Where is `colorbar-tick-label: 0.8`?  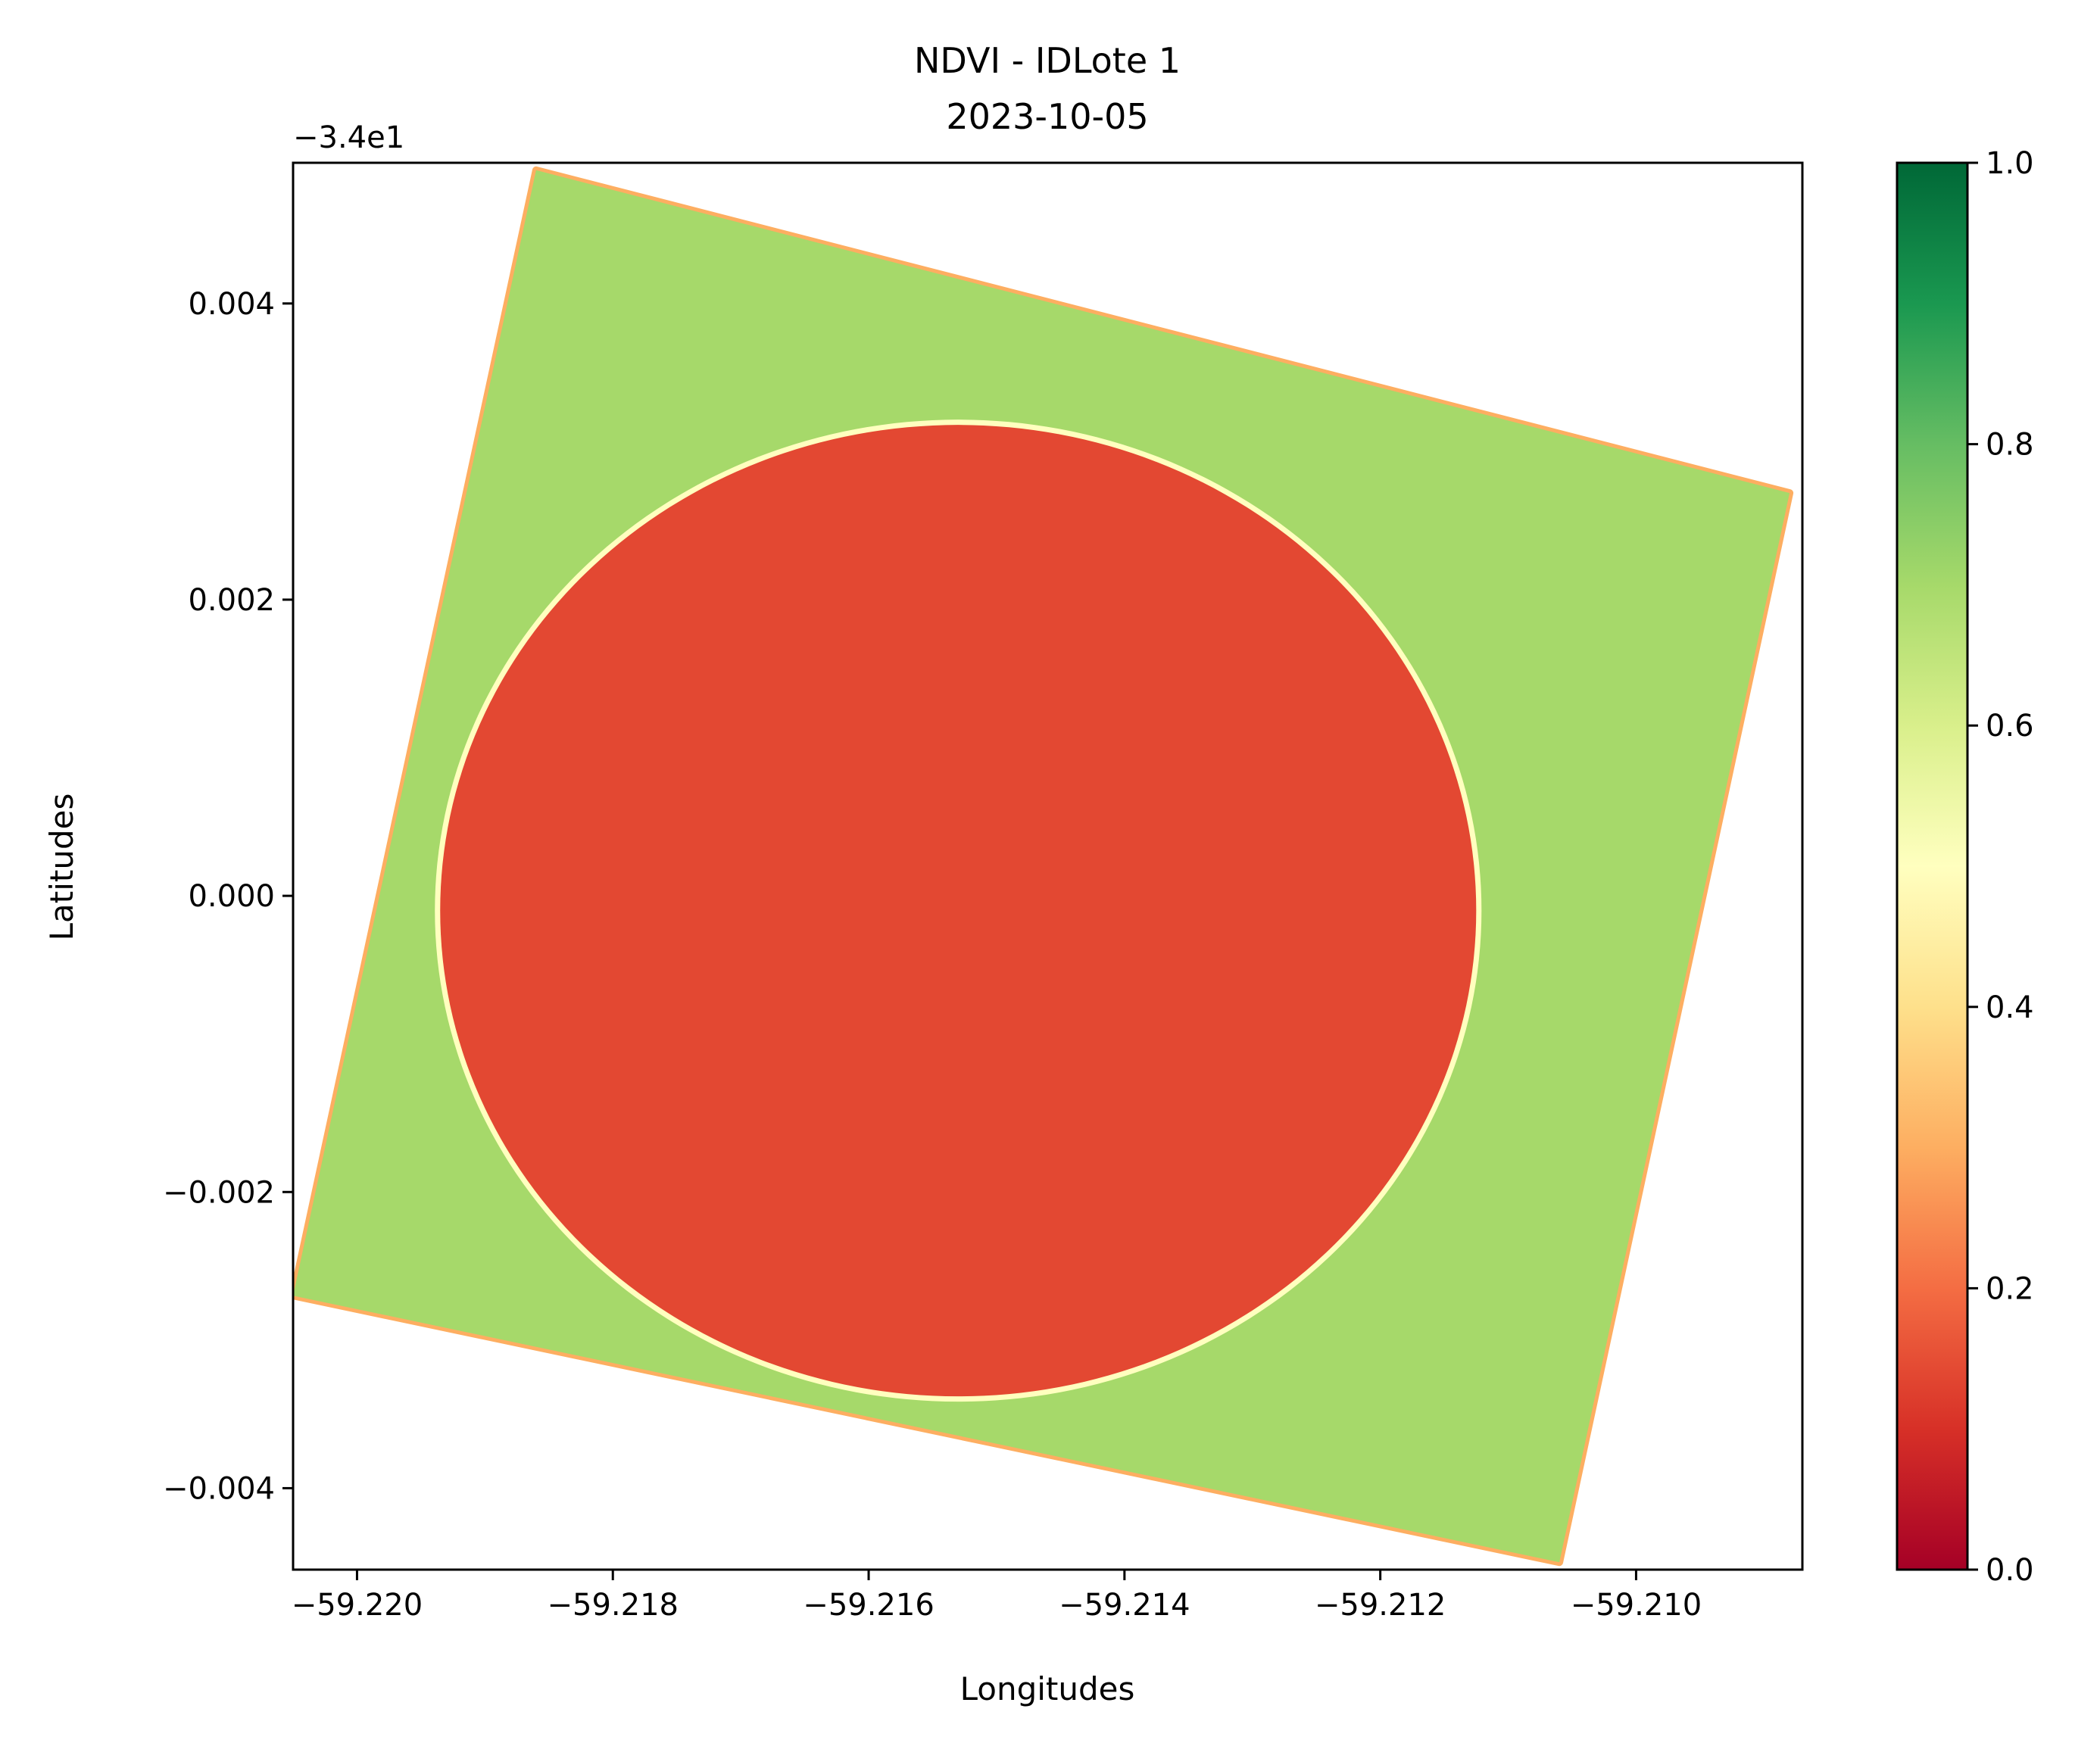 colorbar-tick-label: 0.8 is located at coordinates (2010, 445).